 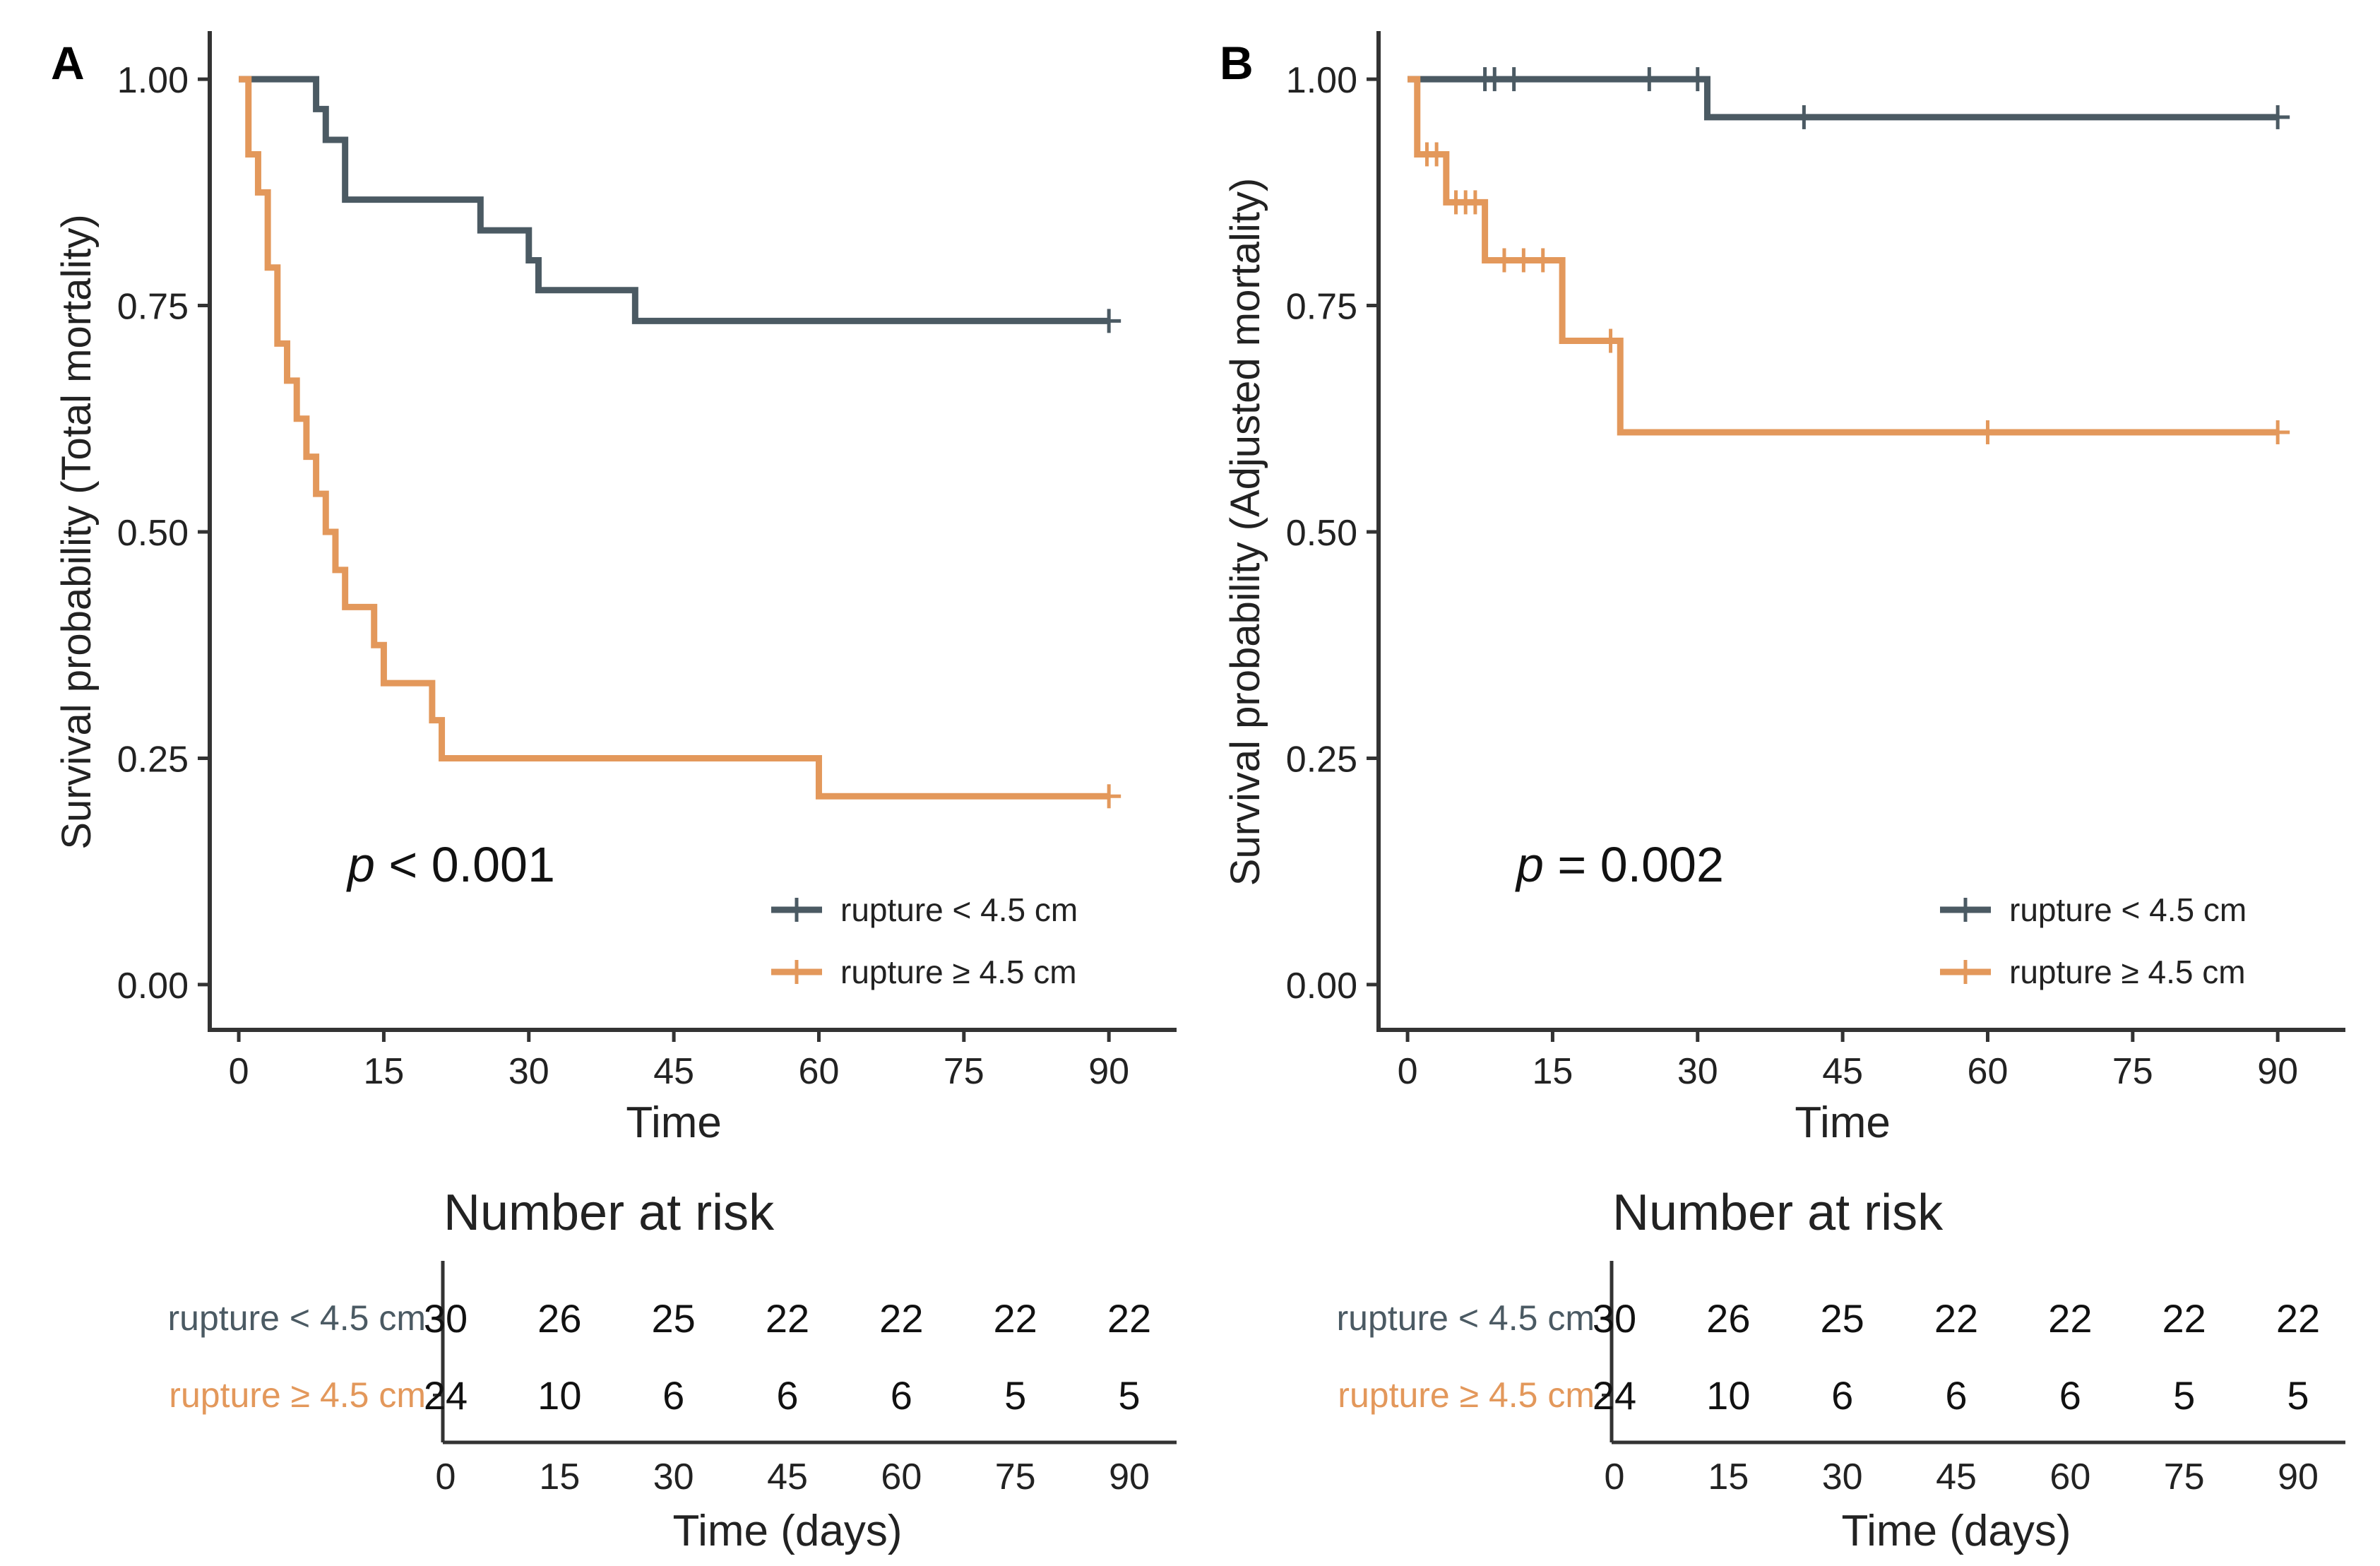 I want to click on p-value-annotation: p < 0.001, so click(x=451, y=864).